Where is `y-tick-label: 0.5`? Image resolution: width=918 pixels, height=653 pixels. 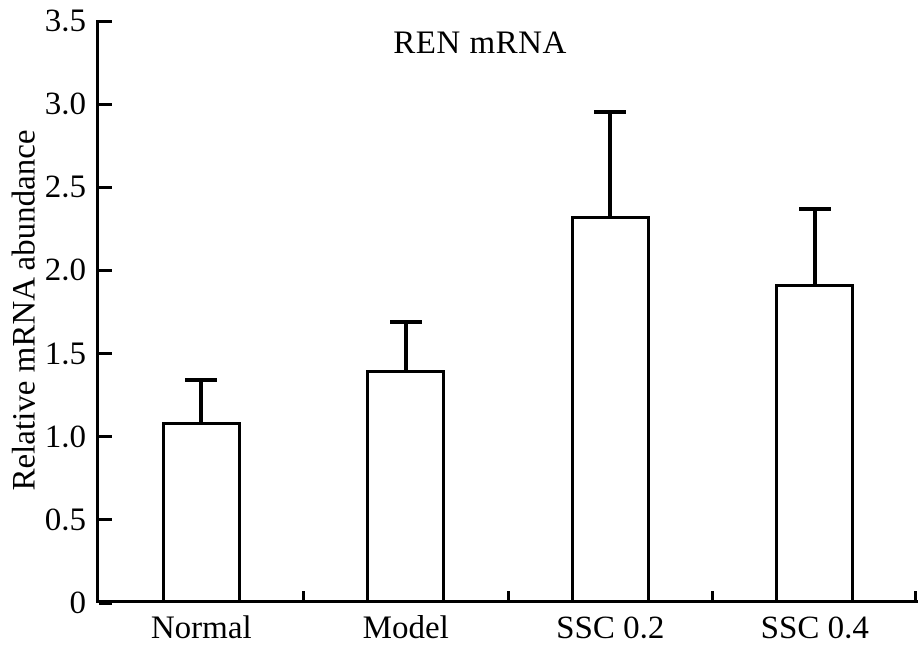 y-tick-label: 0.5 is located at coordinates (65, 519).